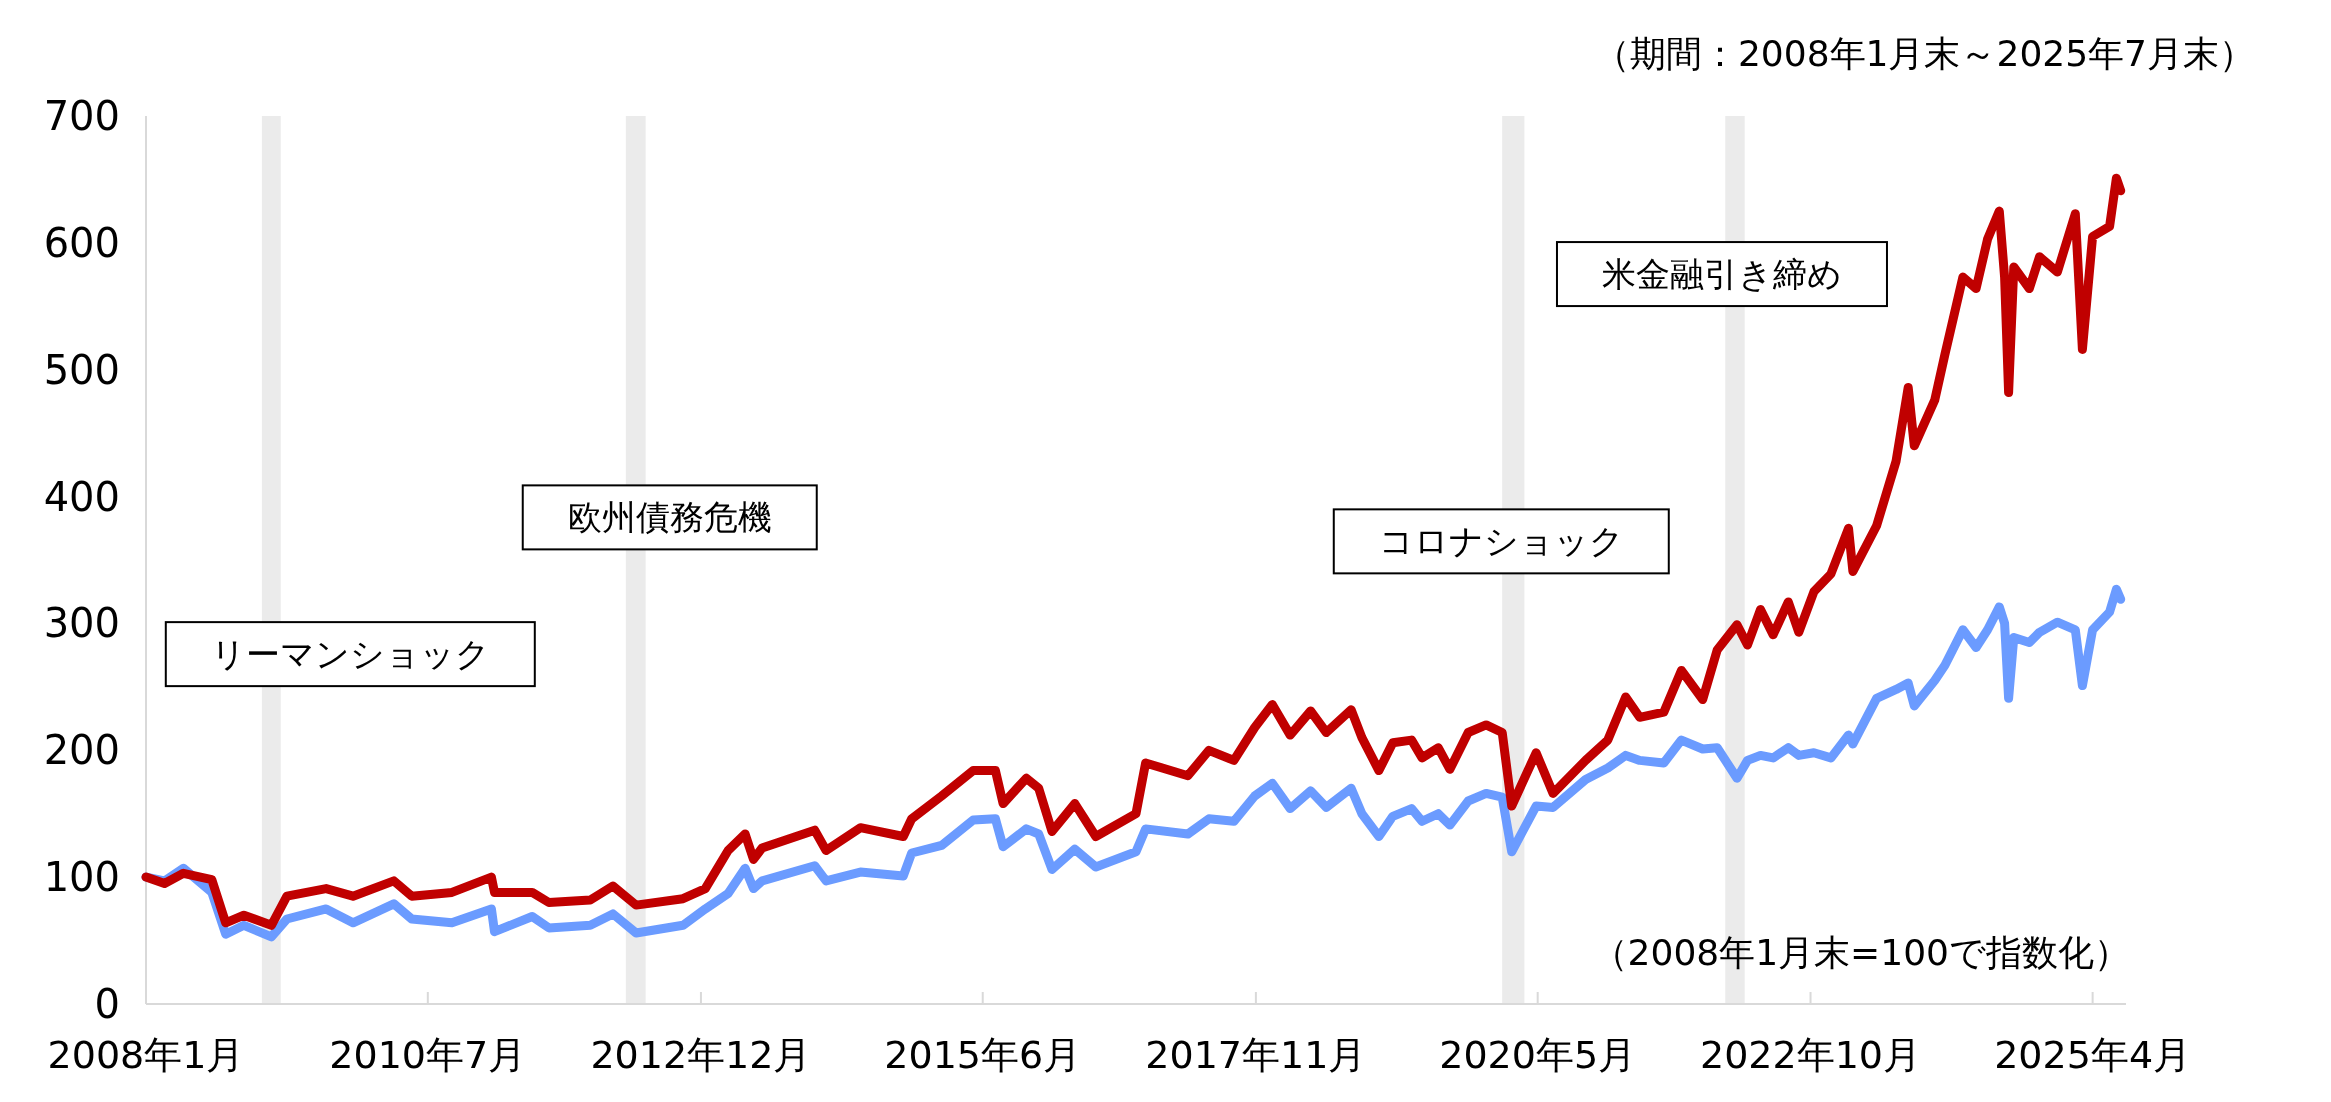  Describe the element at coordinates (81, 242) in the screenshot. I see `y-tick-label: 600` at that location.